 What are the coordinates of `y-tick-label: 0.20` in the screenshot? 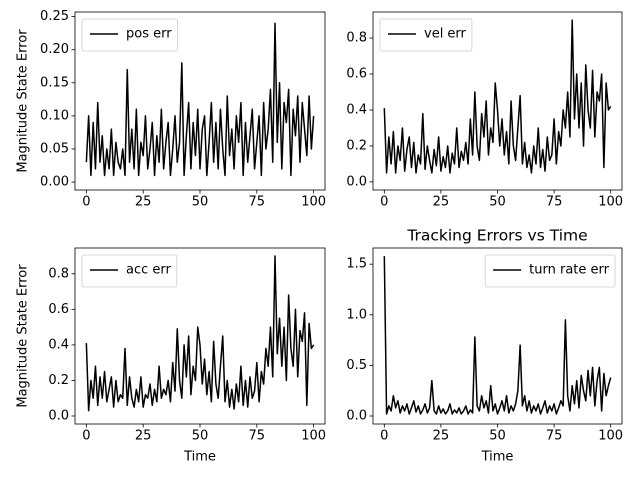 It's located at (54, 49).